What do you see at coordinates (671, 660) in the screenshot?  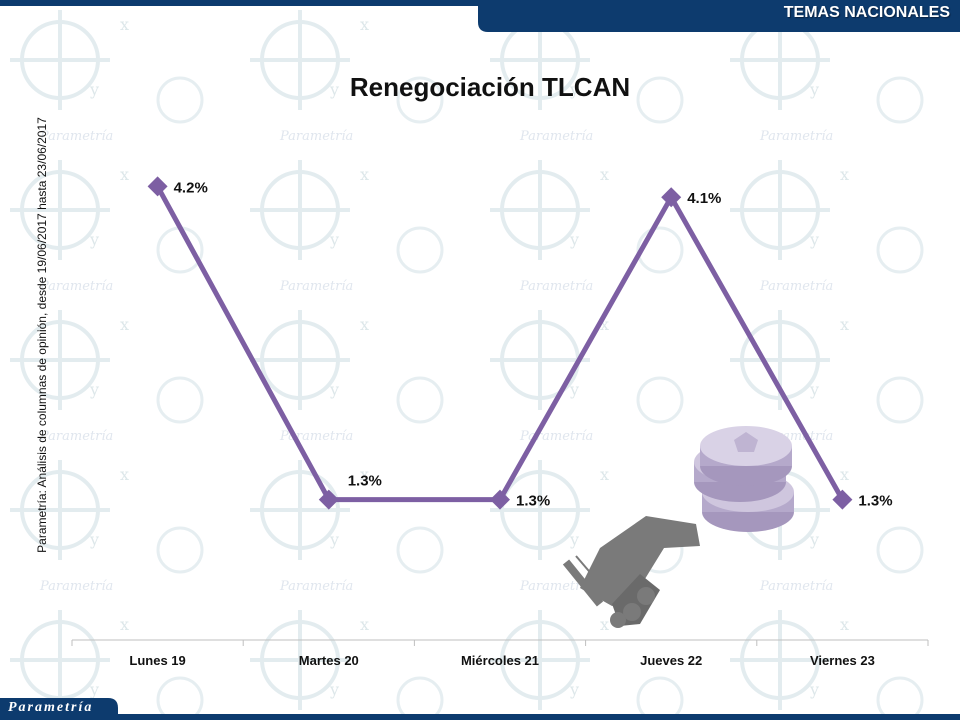 I see `x-tick-label: Jueves 22` at bounding box center [671, 660].